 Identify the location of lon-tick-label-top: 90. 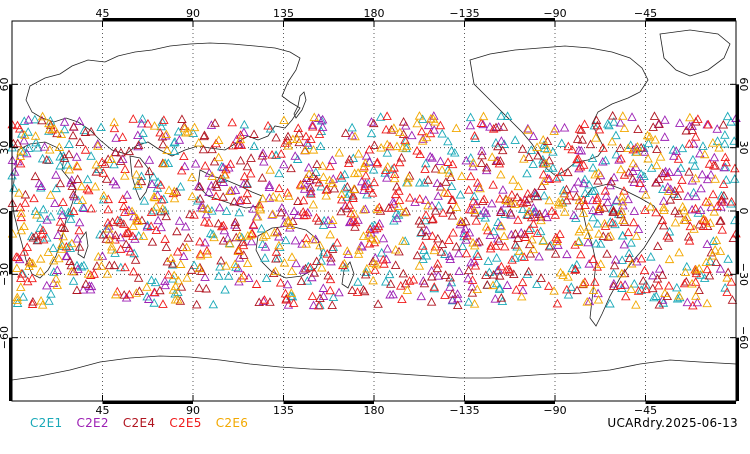
(193, 13).